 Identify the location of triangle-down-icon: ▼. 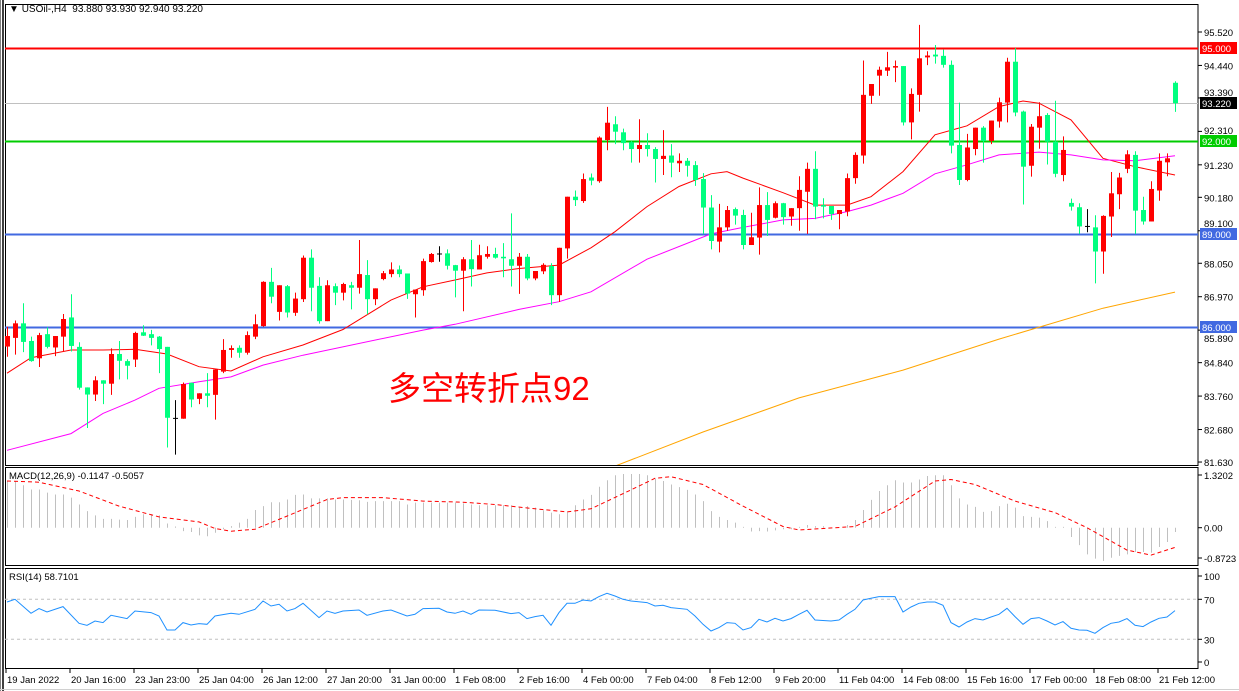
(15, 9).